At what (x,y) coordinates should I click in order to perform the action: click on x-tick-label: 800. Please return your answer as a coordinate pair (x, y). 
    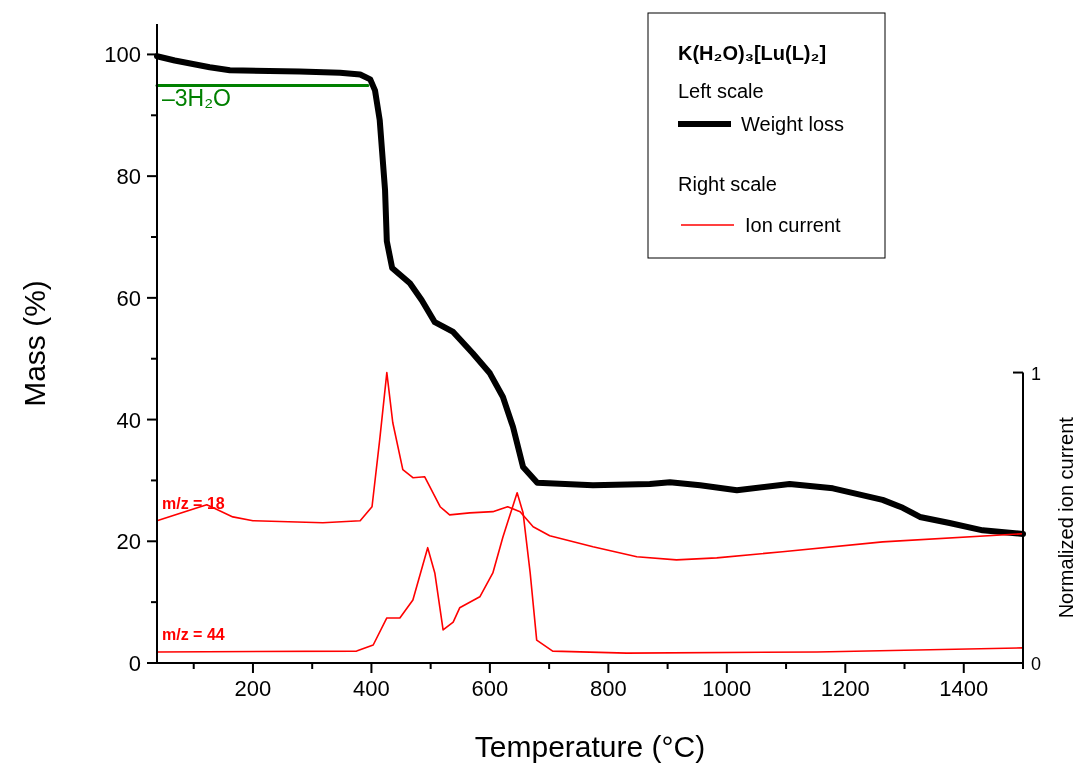
    Looking at the image, I should click on (608, 688).